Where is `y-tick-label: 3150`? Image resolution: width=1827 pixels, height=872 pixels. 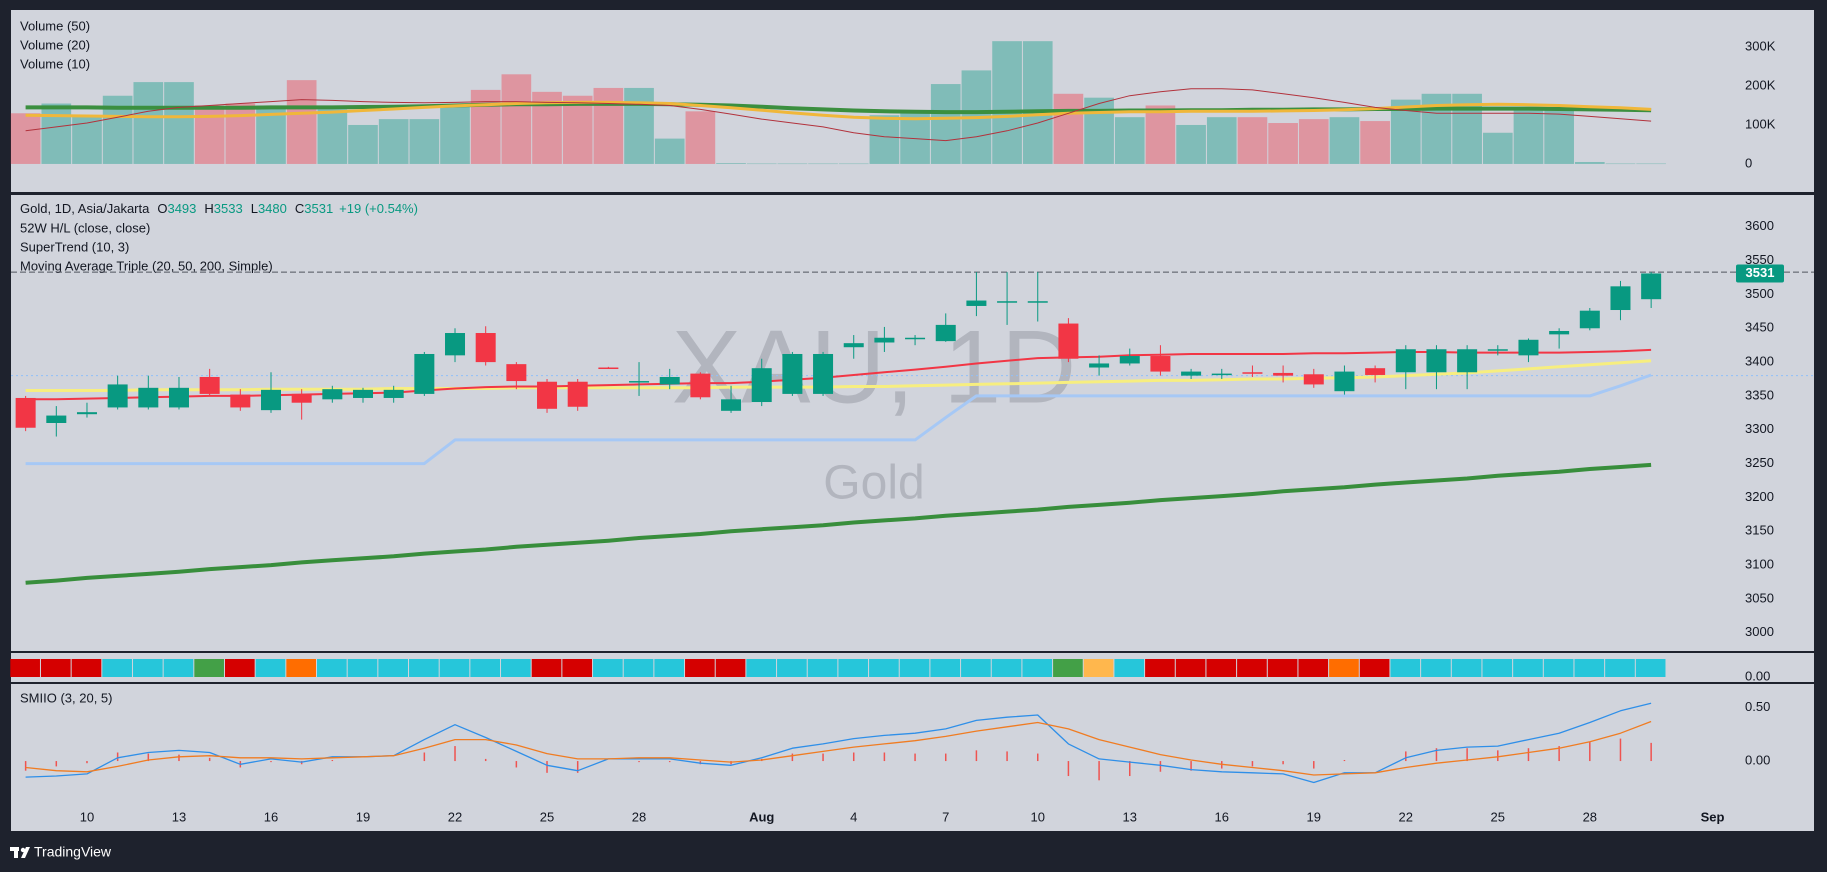
y-tick-label: 3150 is located at coordinates (1759, 530).